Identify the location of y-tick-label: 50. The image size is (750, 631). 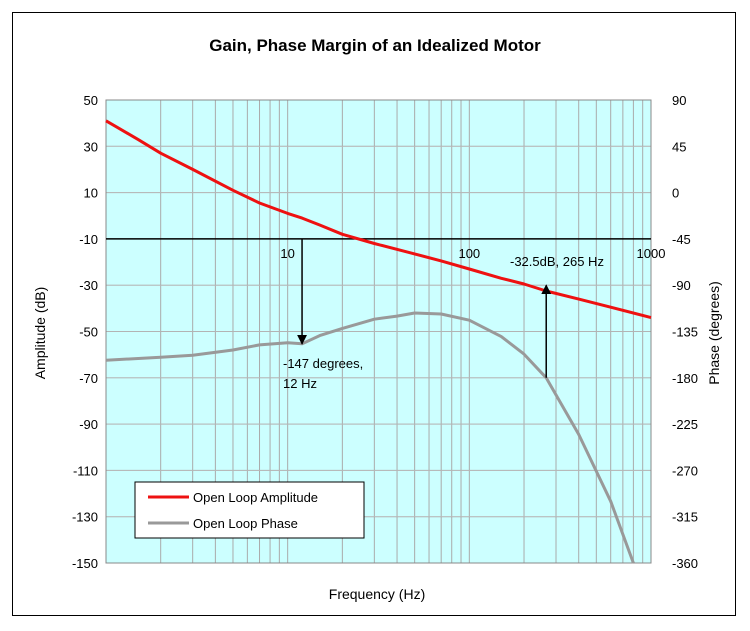
(91, 100).